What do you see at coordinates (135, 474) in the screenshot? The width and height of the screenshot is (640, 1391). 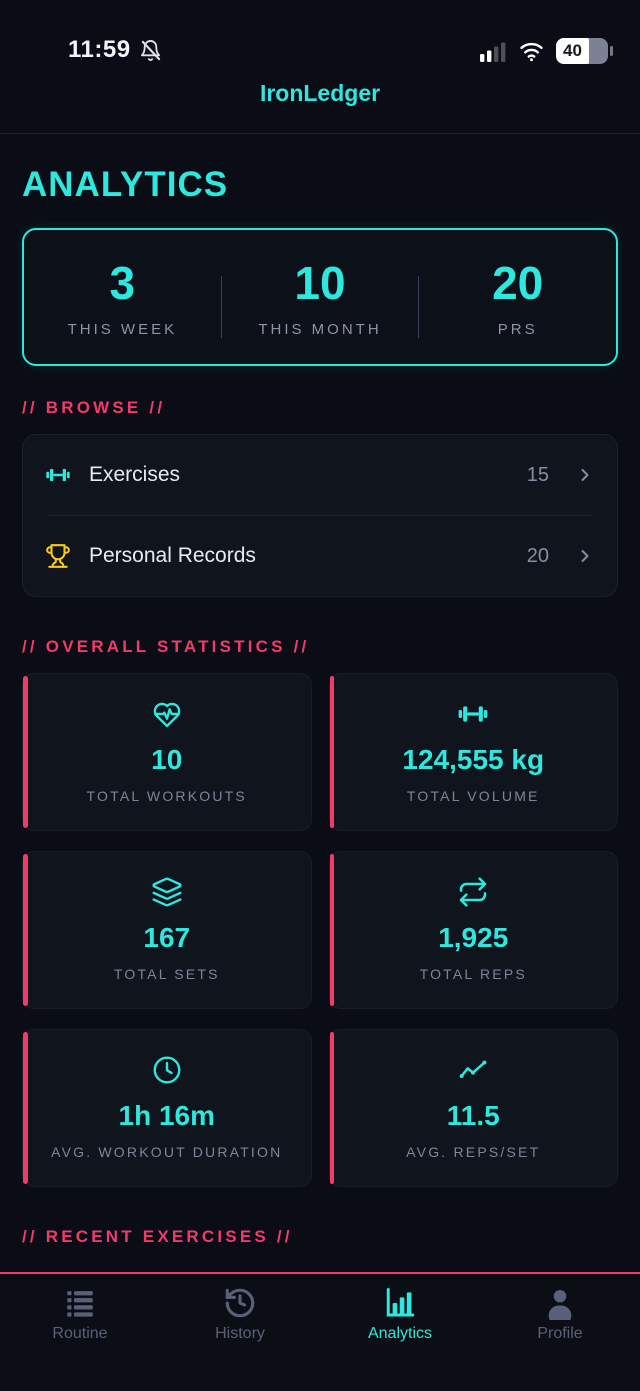 I see `browse-item-label: Exercises` at bounding box center [135, 474].